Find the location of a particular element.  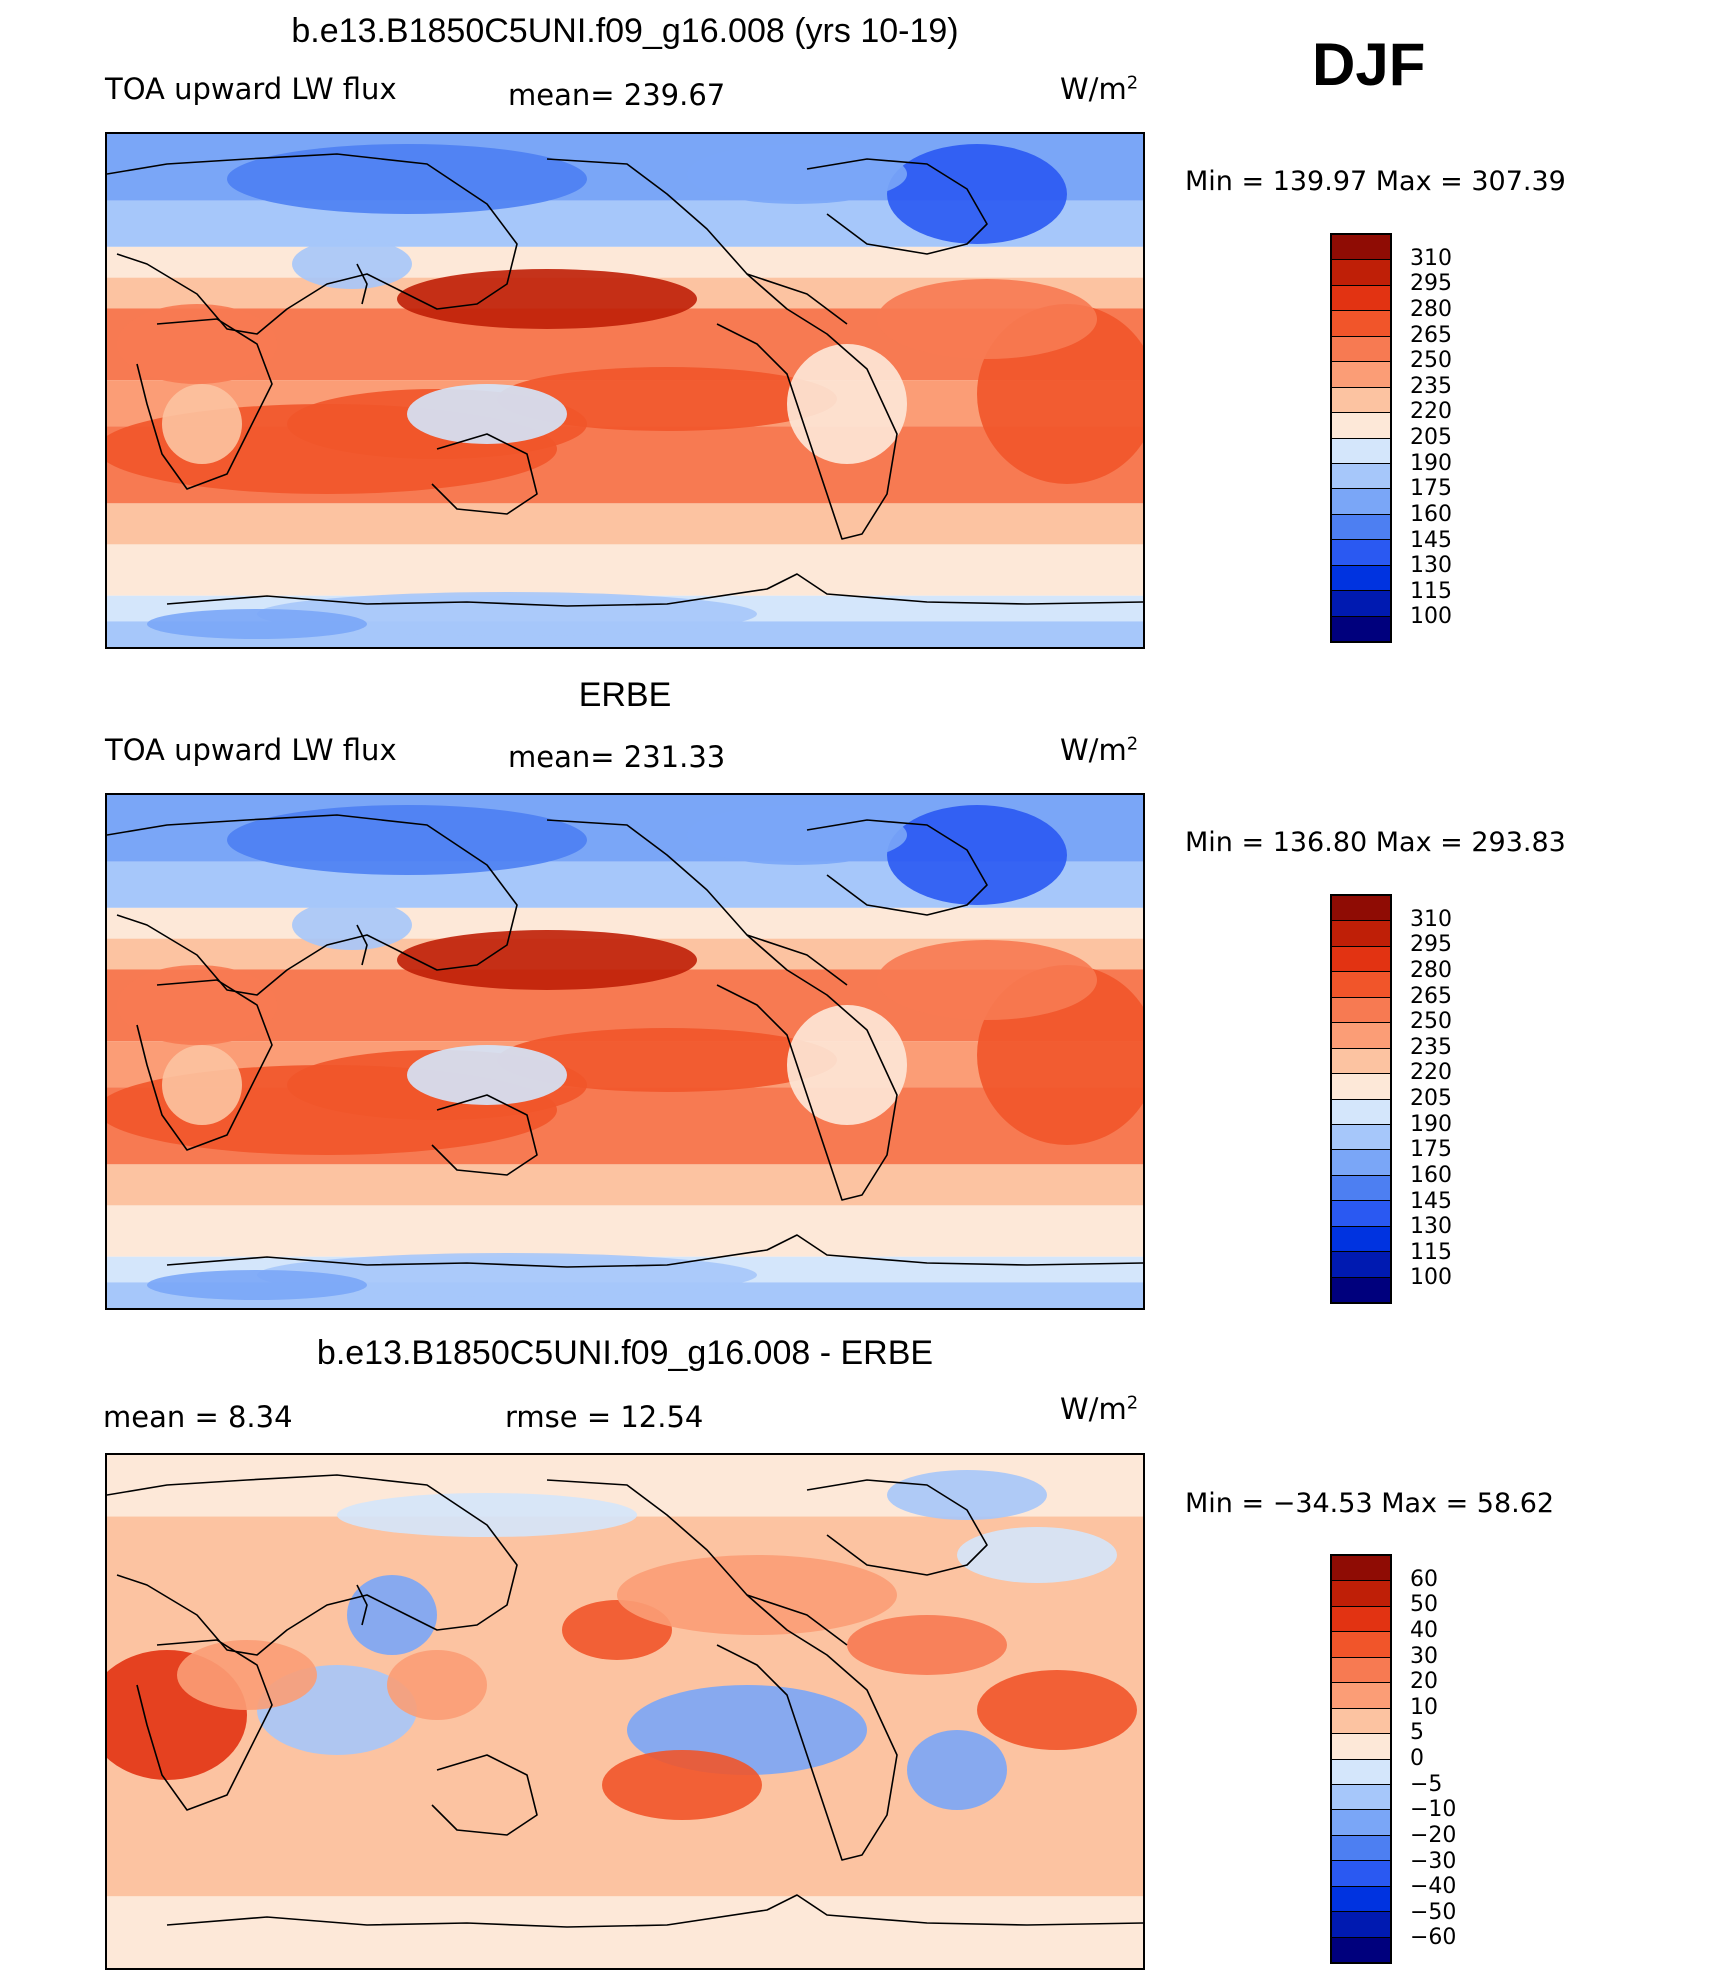

colorbar-tick-label: 40 is located at coordinates (1424, 1630).